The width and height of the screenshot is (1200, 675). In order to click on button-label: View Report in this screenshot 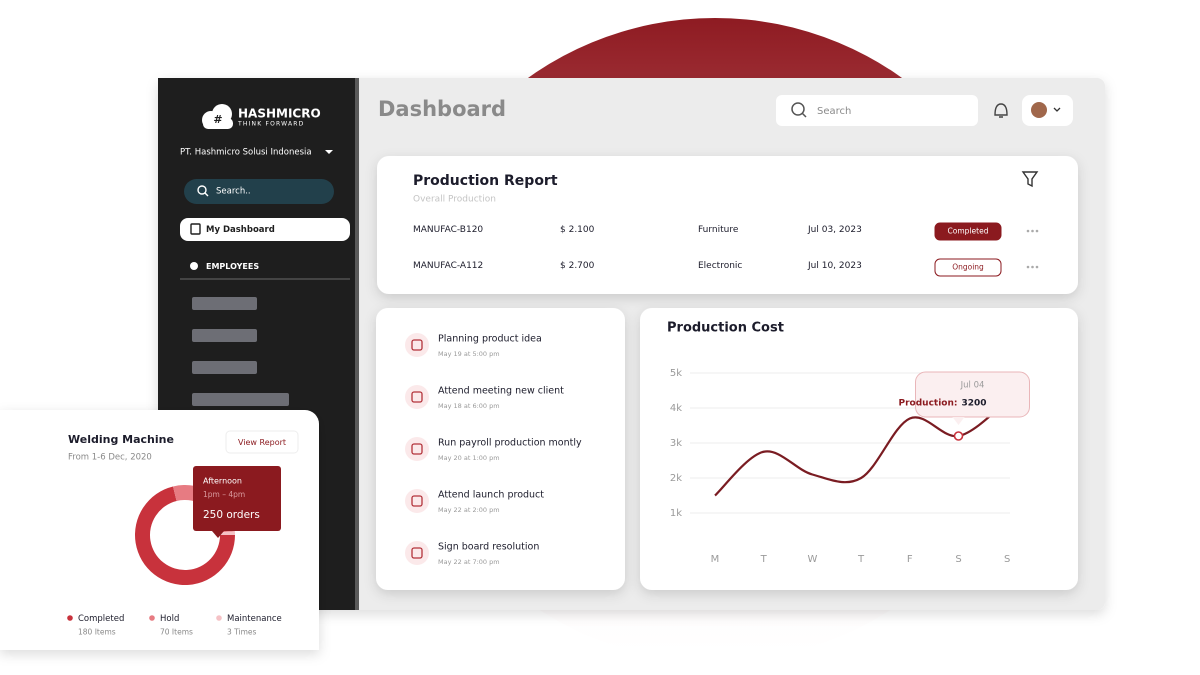, I will do `click(262, 442)`.